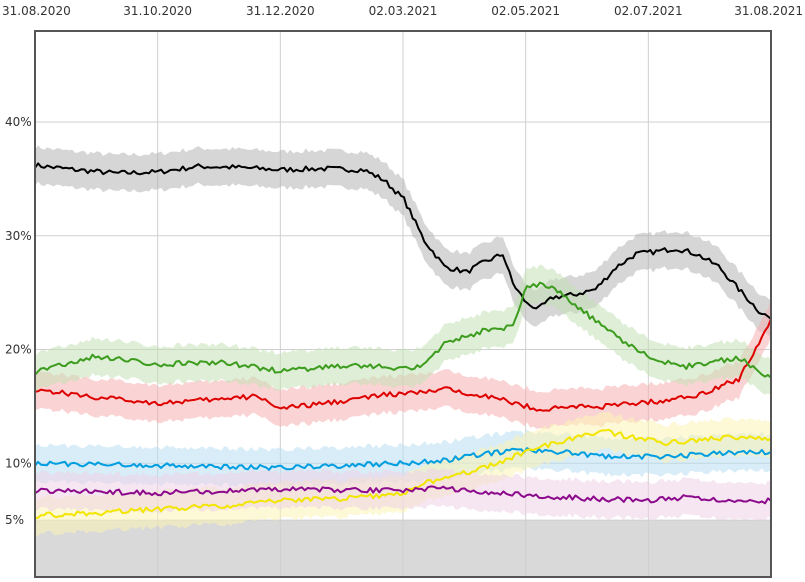 The height and width of the screenshot is (582, 805). I want to click on y-tick-label: 40%, so click(18, 122).